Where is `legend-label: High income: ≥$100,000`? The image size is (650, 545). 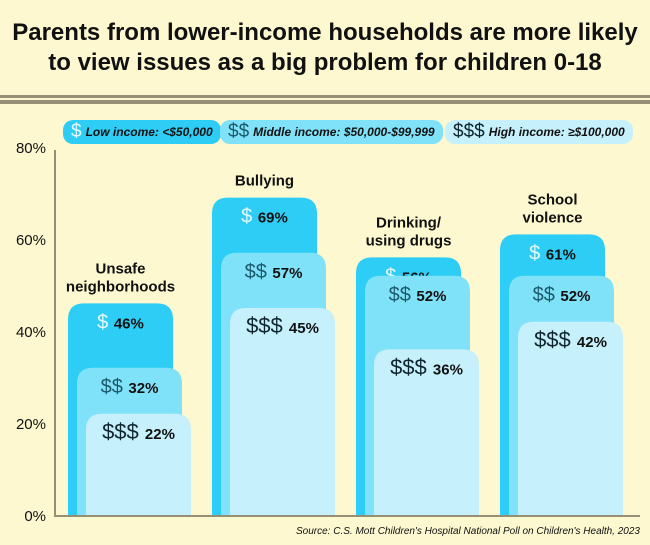 legend-label: High income: ≥$100,000 is located at coordinates (556, 132).